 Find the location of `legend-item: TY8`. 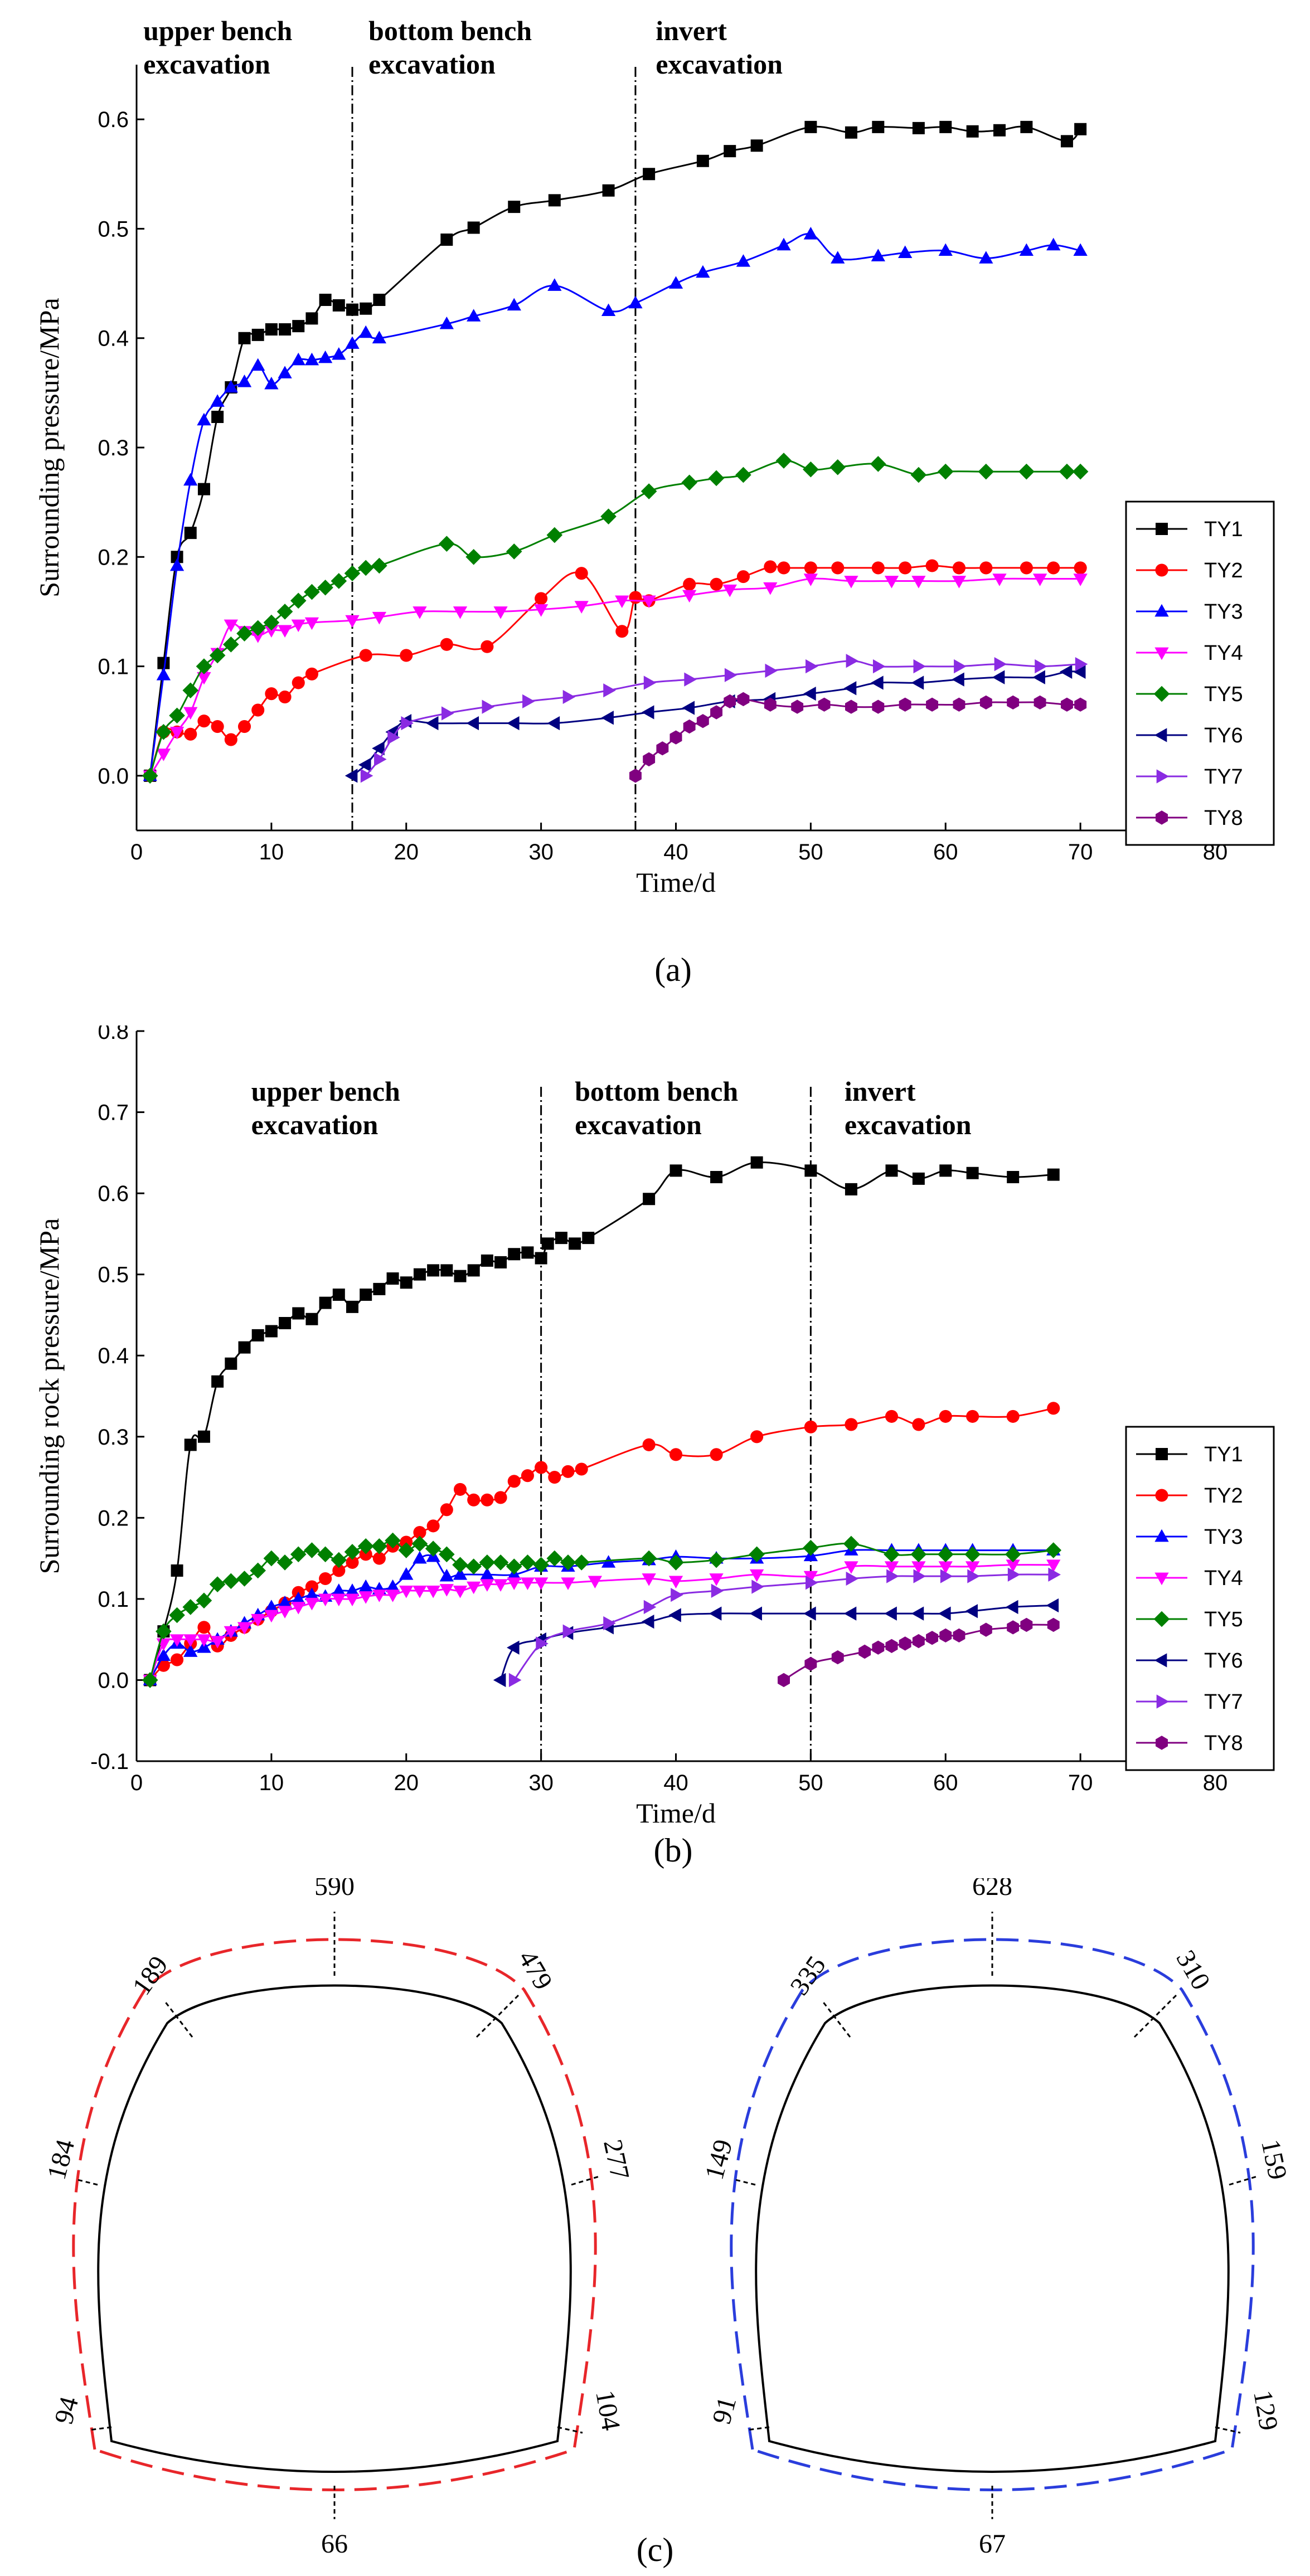

legend-item: TY8 is located at coordinates (1189, 1743).